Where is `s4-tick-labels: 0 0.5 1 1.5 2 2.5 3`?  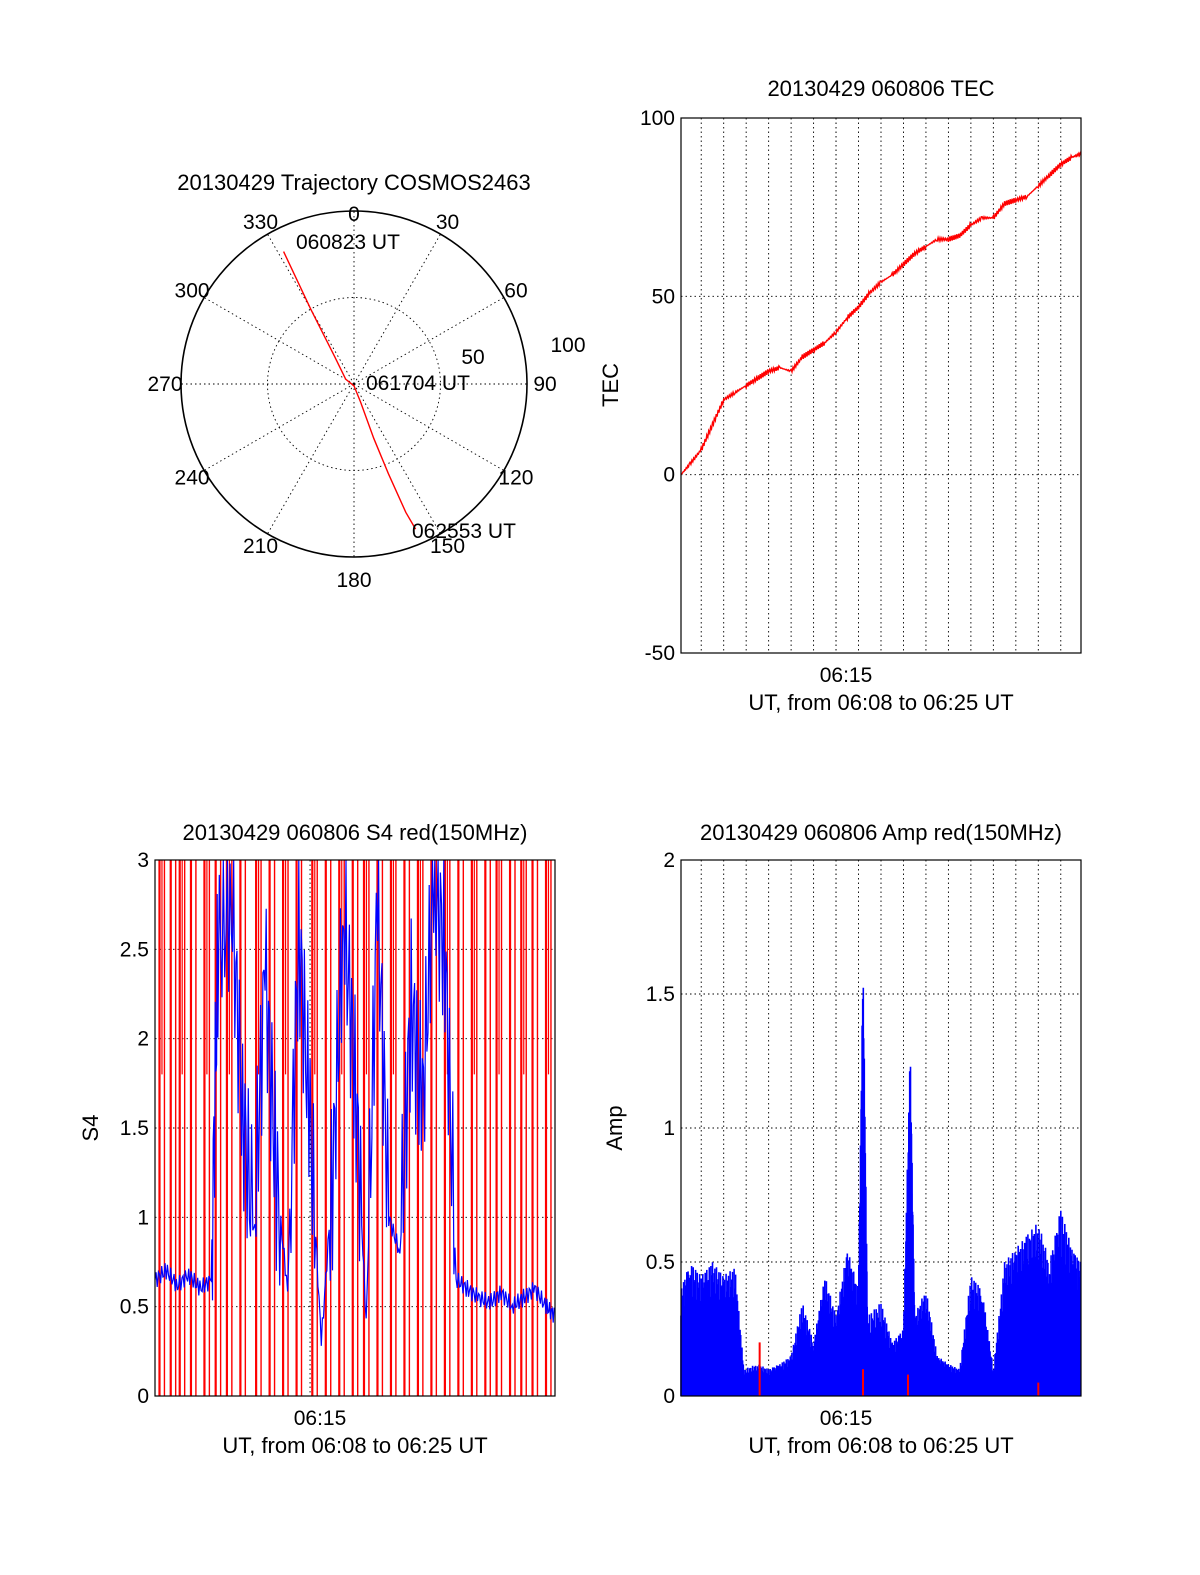 s4-tick-labels: 0 0.5 1 1.5 2 2.5 3 is located at coordinates (134, 1128).